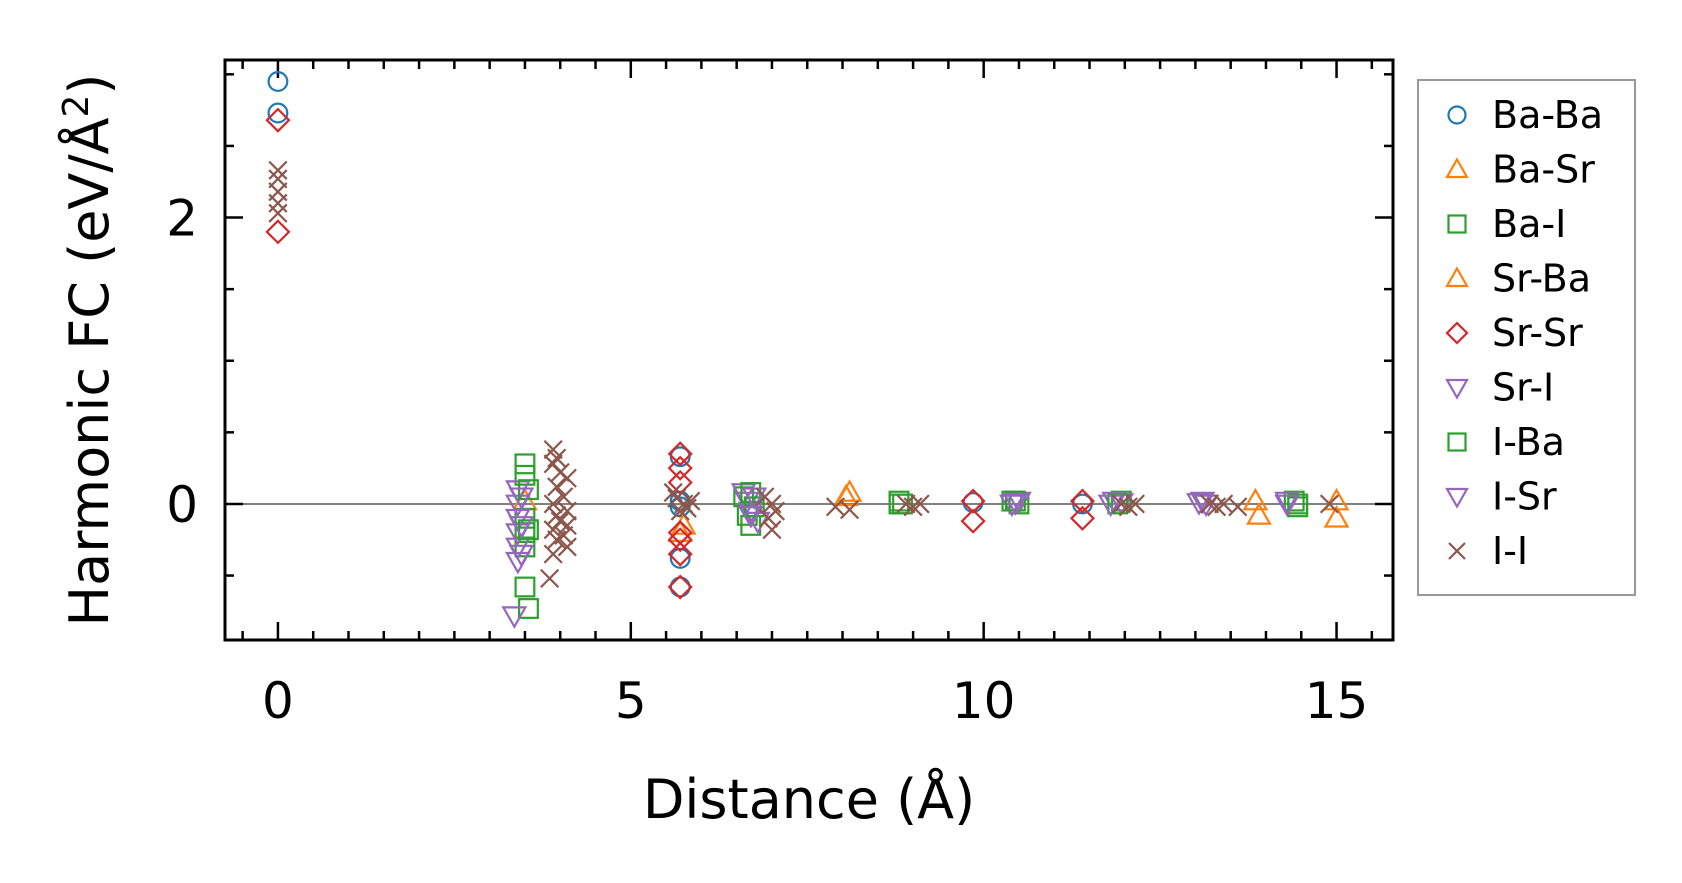 The image size is (1682, 883). I want to click on series-ba-sr, so click(931, 510).